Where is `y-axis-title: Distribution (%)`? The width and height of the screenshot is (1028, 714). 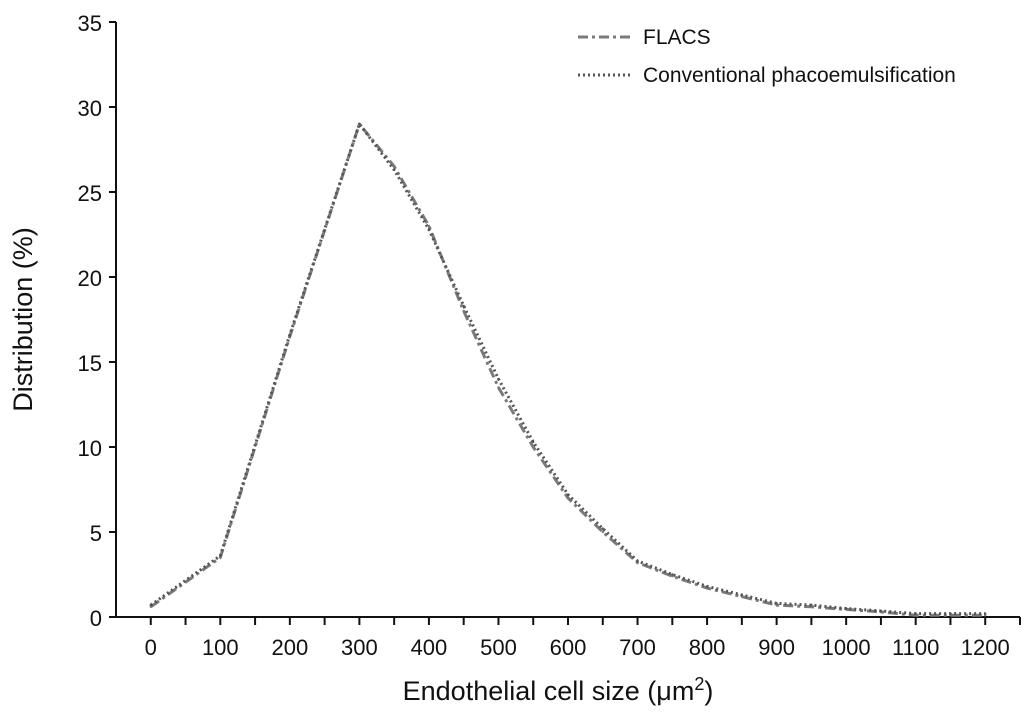 y-axis-title: Distribution (%) is located at coordinates (23, 319).